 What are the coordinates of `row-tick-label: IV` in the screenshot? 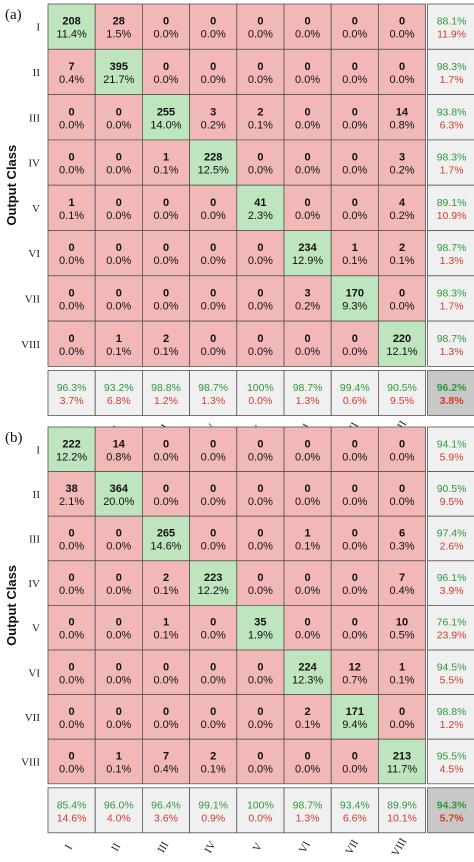 It's located at (34, 164).